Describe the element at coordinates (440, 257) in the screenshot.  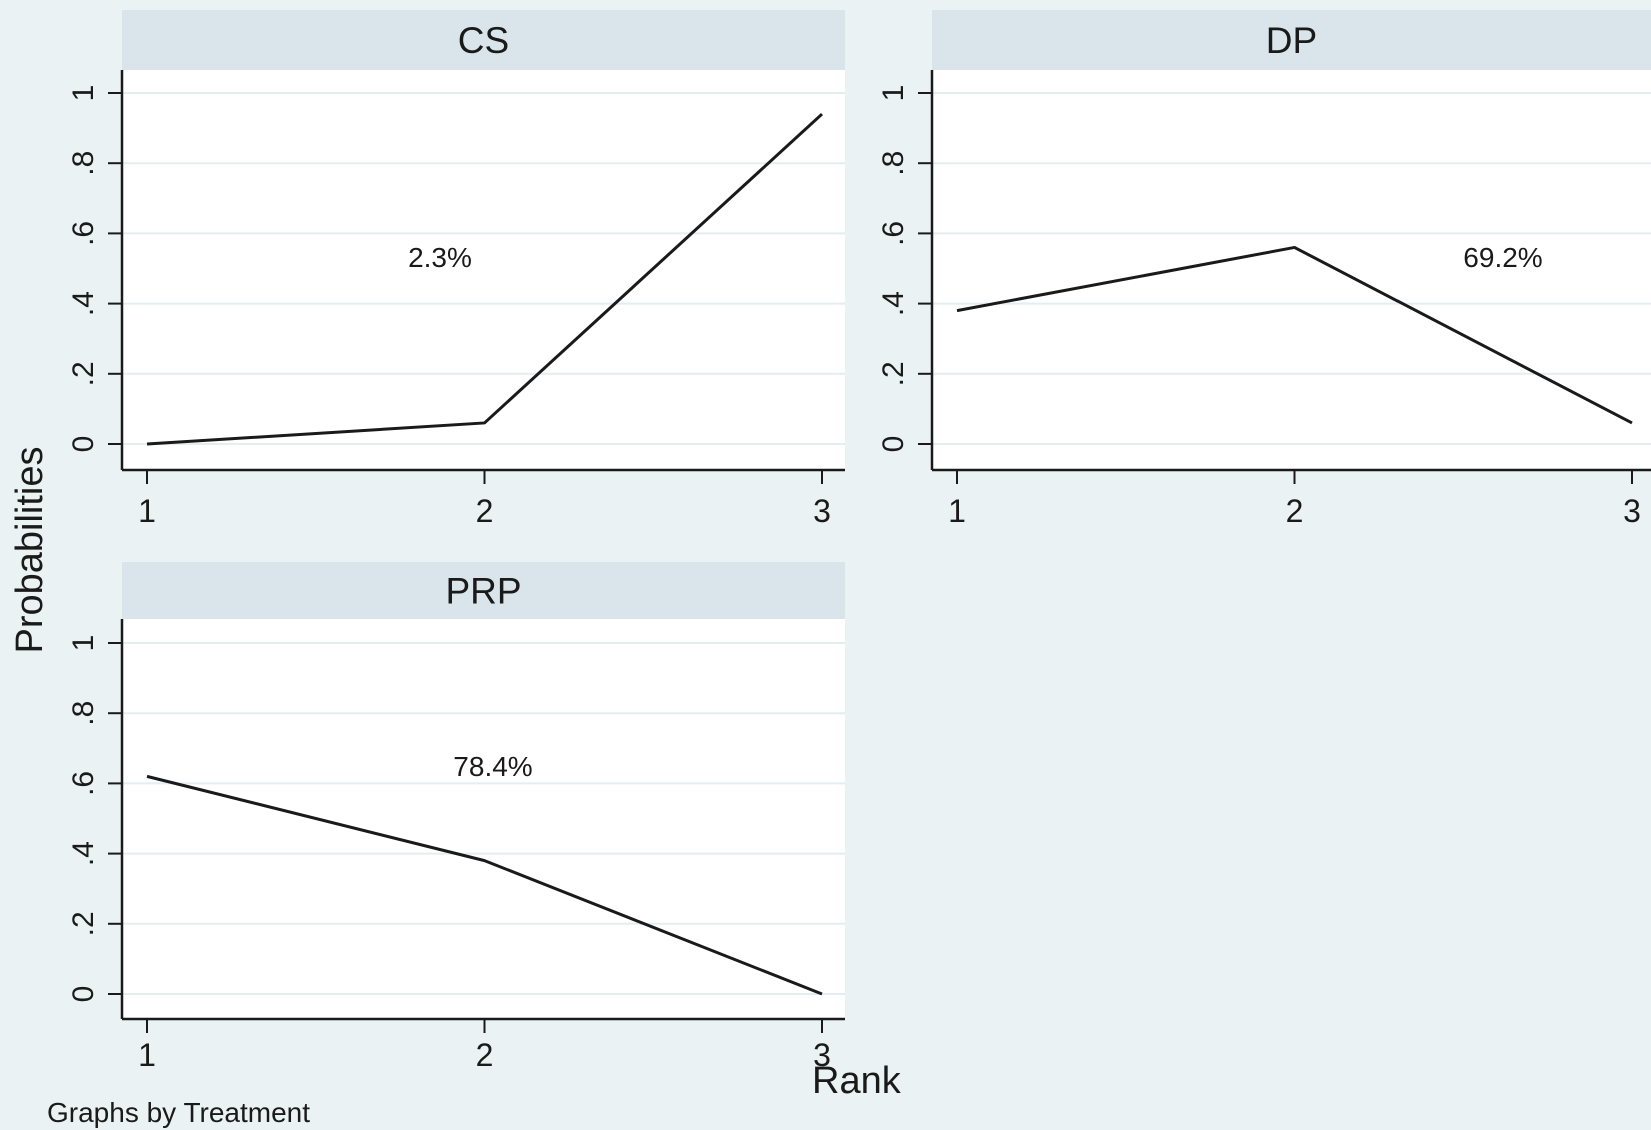
I see `sucra-annotation: 2.3%` at that location.